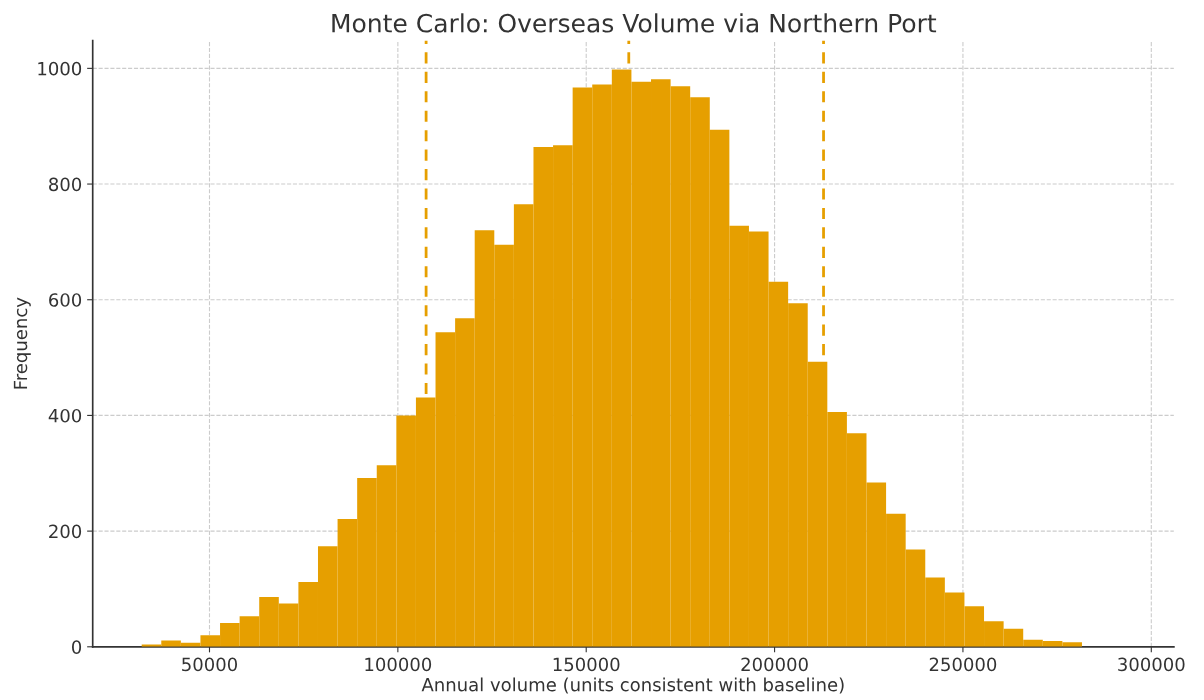 The height and width of the screenshot is (700, 1204). What do you see at coordinates (65, 184) in the screenshot?
I see `y-tick-label: 800` at bounding box center [65, 184].